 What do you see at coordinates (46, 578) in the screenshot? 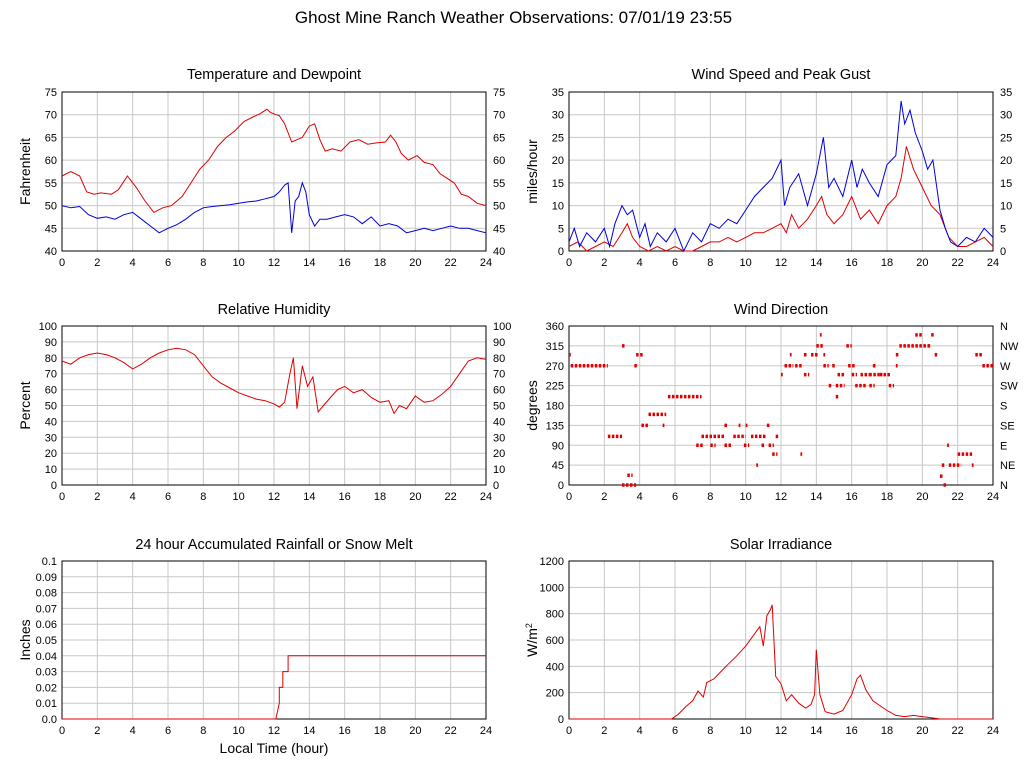
I see `y-tick-label: 0.09` at bounding box center [46, 578].